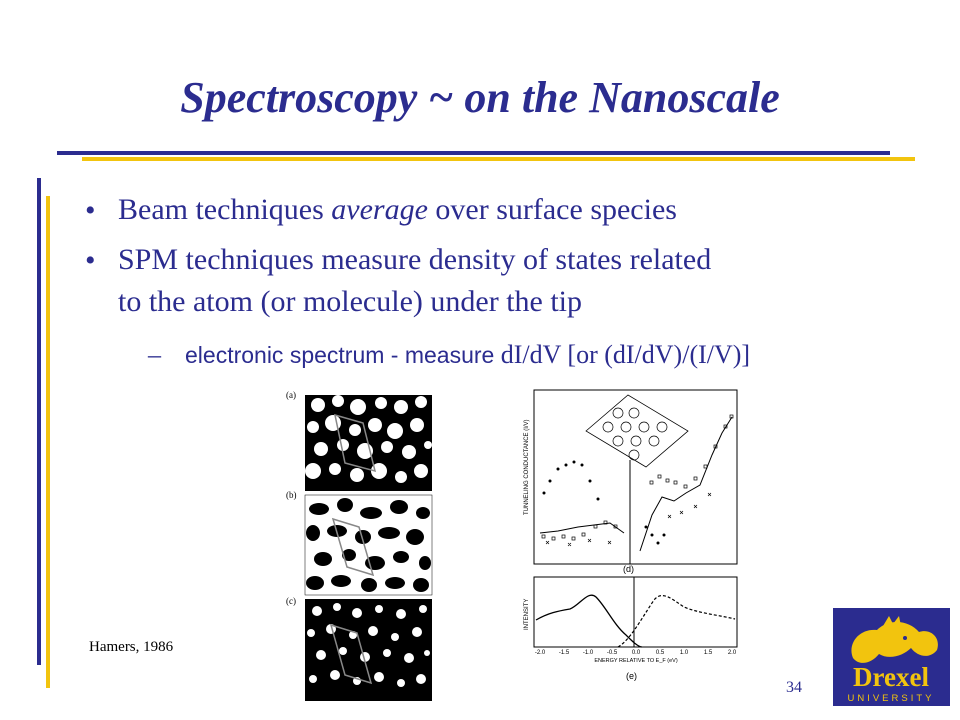 This screenshot has width=960, height=720. What do you see at coordinates (291, 601) in the screenshot?
I see `panel-label-c: (c)` at bounding box center [291, 601].